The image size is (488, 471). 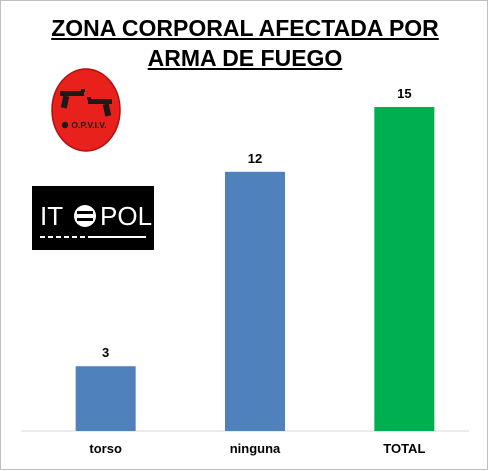 What do you see at coordinates (105, 352) in the screenshot?
I see `data-label-torso: 3` at bounding box center [105, 352].